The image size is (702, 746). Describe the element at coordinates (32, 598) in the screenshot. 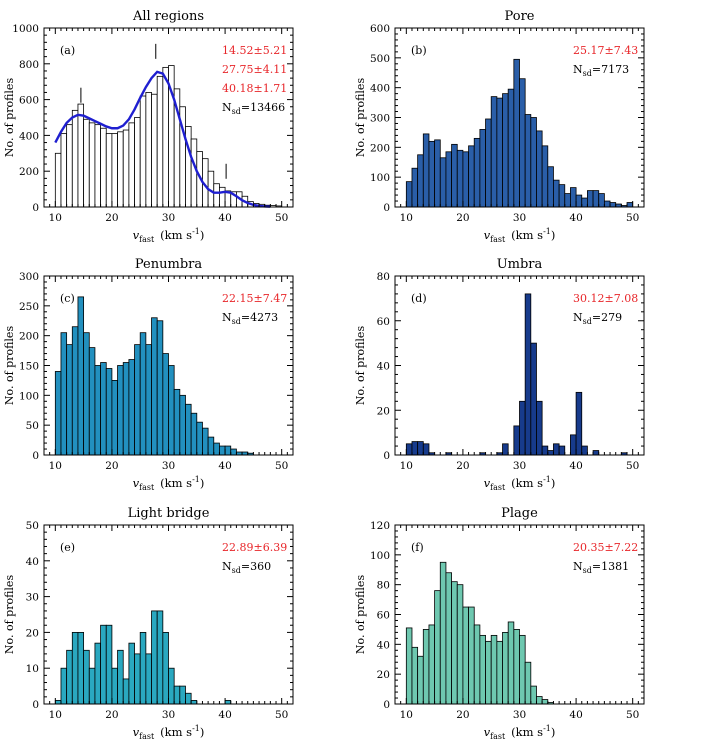

I see `y-tick-label: 30` at that location.